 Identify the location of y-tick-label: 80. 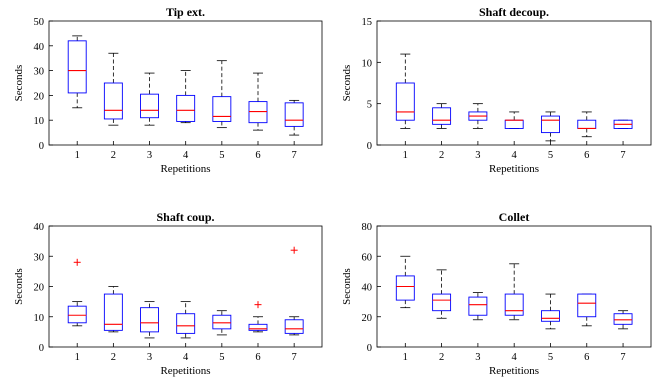
(367, 227).